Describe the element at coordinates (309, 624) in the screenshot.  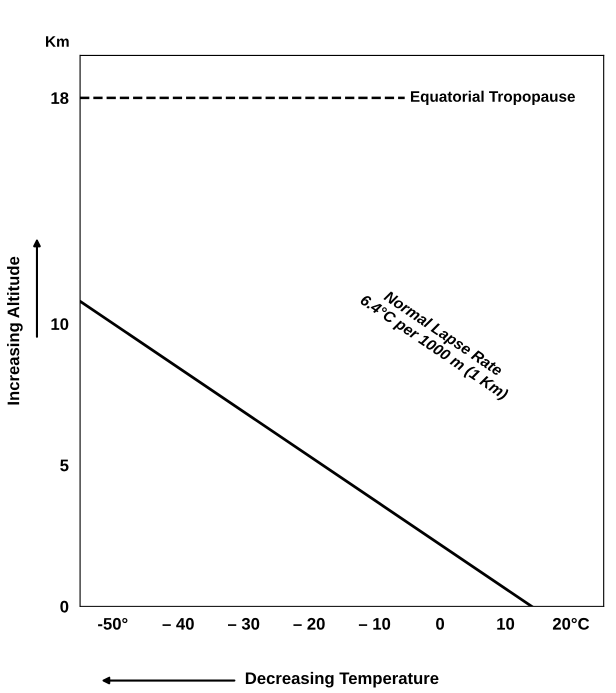
I see `x-tick-label: – 20` at that location.